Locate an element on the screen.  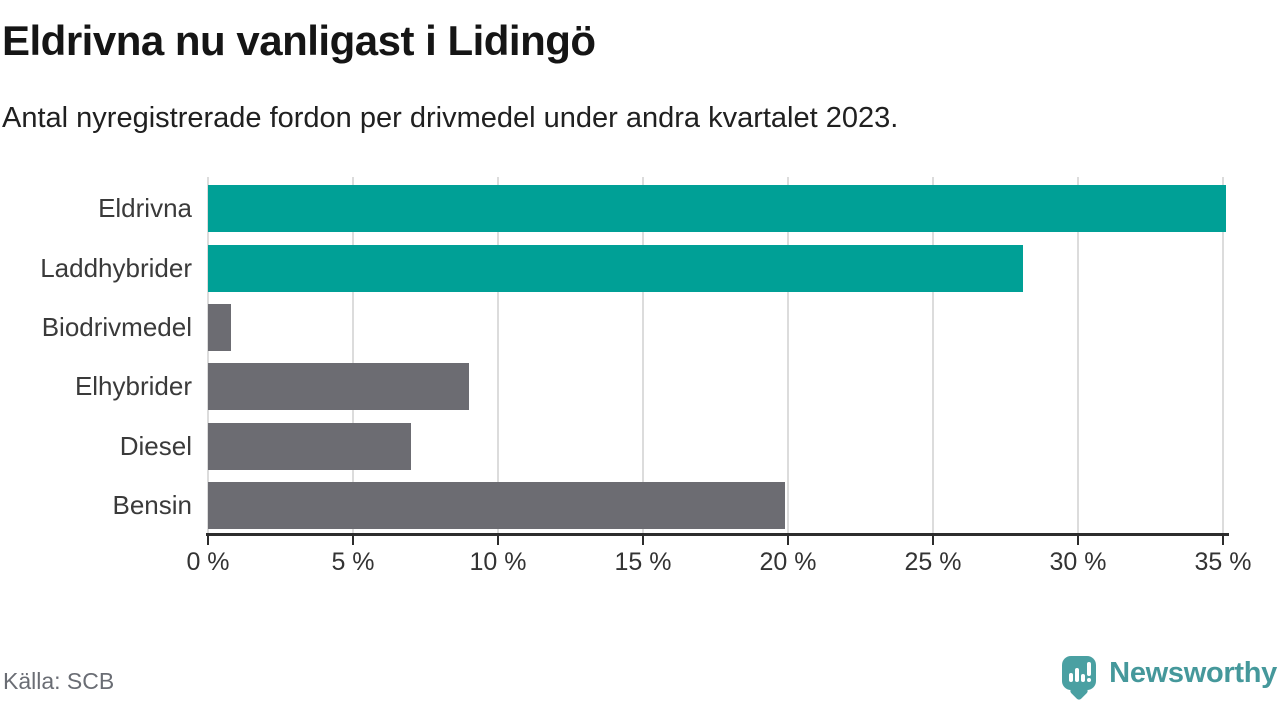
bar-eldrivna is located at coordinates (717, 209).